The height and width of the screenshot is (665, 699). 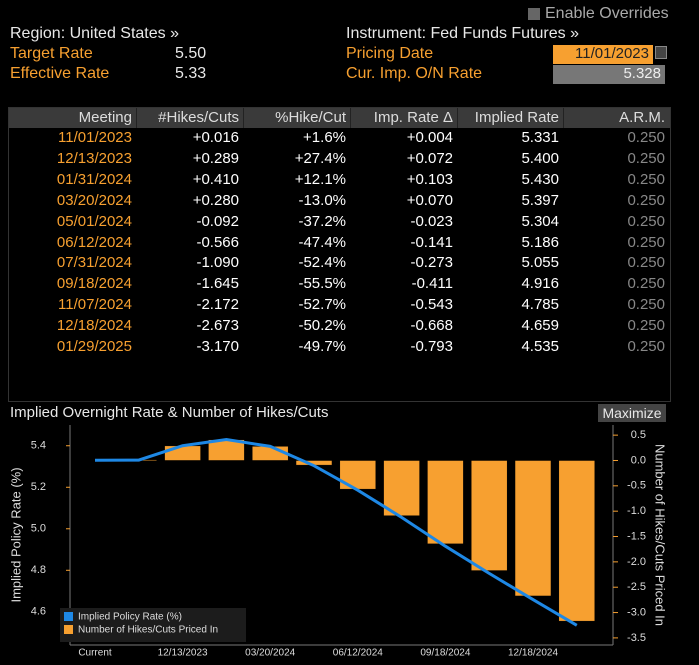 What do you see at coordinates (130, 617) in the screenshot?
I see `legend-label: Implied Policy Rate (%)` at bounding box center [130, 617].